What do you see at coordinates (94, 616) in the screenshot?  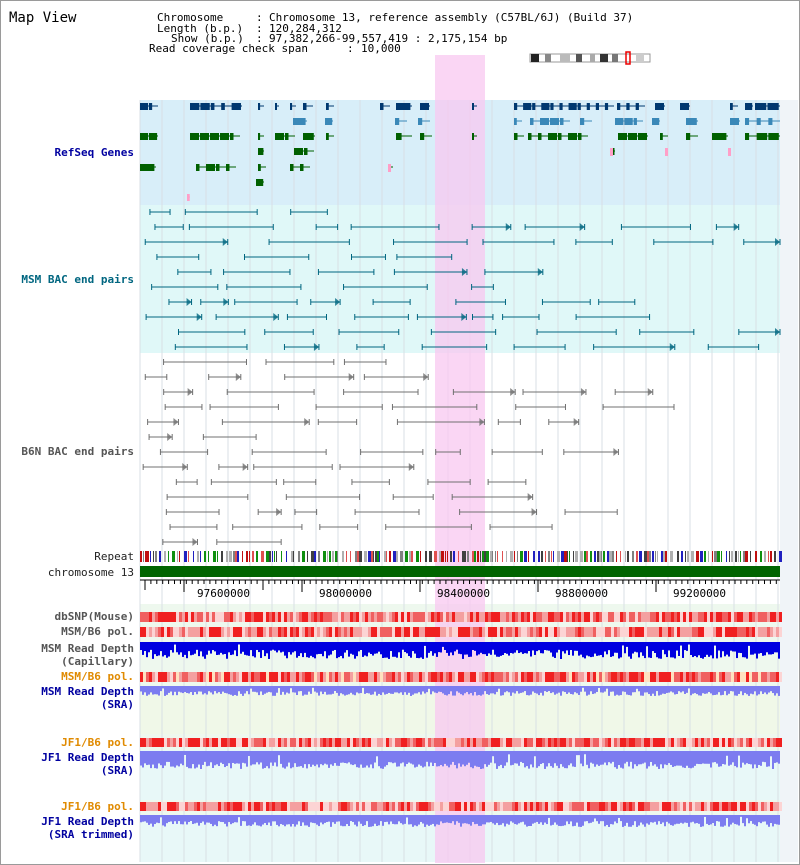 I see `track-label-dbsnp: dbSNP(Mouse)` at bounding box center [94, 616].